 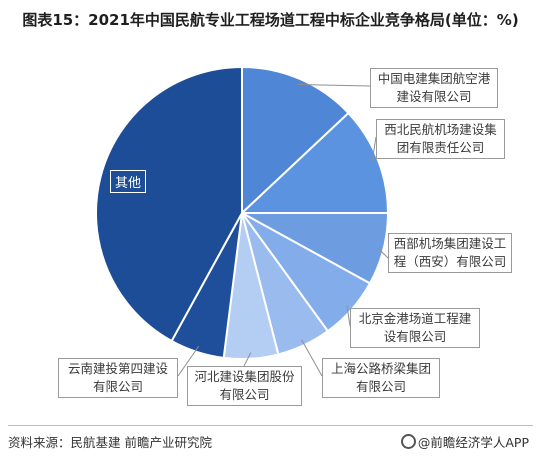 I want to click on callout-label-shanghai: 上海公路桥梁集团有限公司, so click(x=381, y=378).